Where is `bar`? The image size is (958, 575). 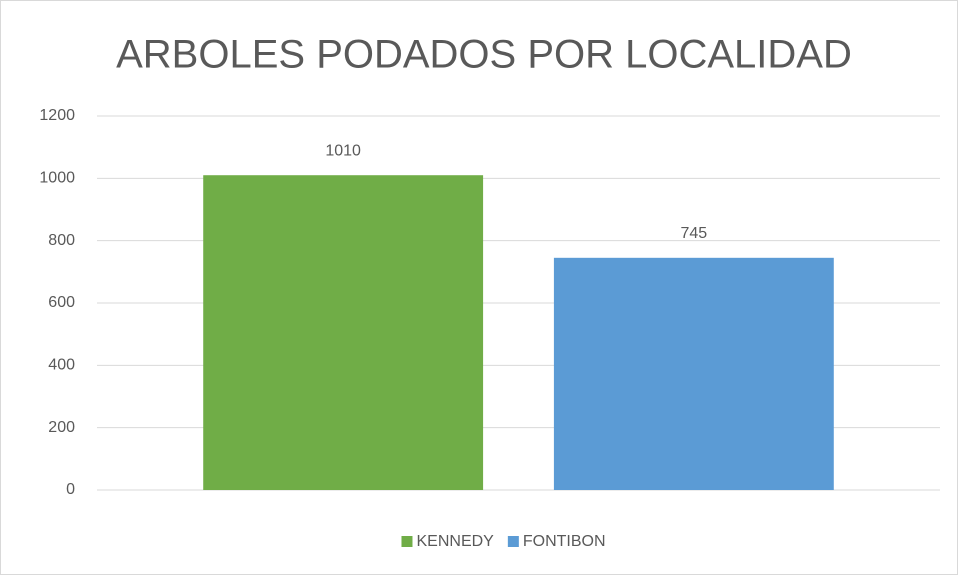
bar is located at coordinates (693, 373).